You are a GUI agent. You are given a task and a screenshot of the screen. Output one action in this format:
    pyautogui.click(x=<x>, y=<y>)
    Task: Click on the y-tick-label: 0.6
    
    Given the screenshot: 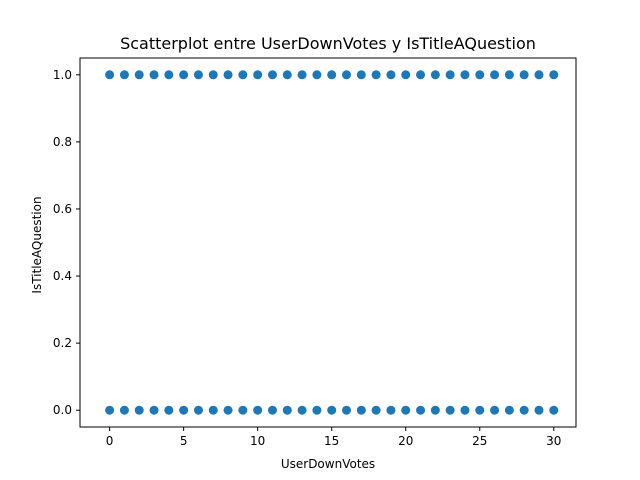 What is the action you would take?
    pyautogui.click(x=62, y=209)
    